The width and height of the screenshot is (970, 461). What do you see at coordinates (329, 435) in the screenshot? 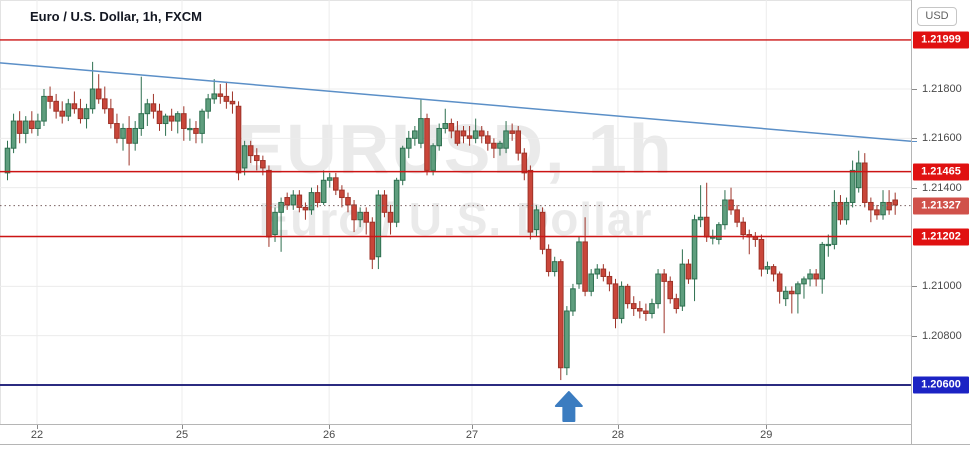
I see `time-axis-label: 26` at bounding box center [329, 435].